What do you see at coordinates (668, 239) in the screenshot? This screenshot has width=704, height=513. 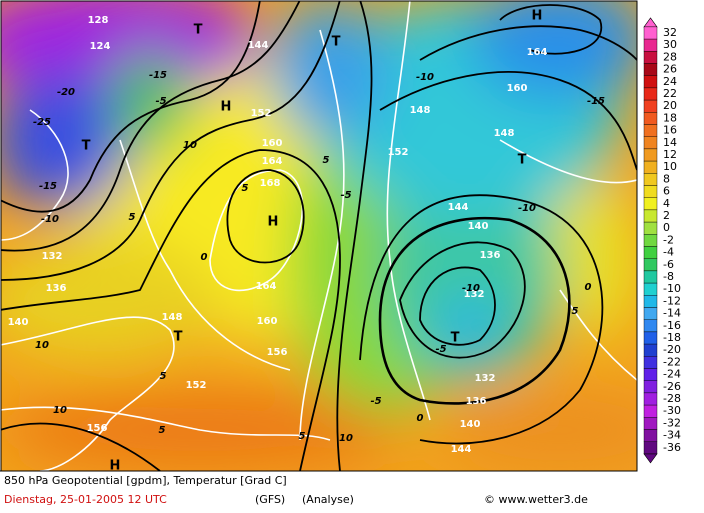 I see `colorbar-label: -2` at bounding box center [668, 239].